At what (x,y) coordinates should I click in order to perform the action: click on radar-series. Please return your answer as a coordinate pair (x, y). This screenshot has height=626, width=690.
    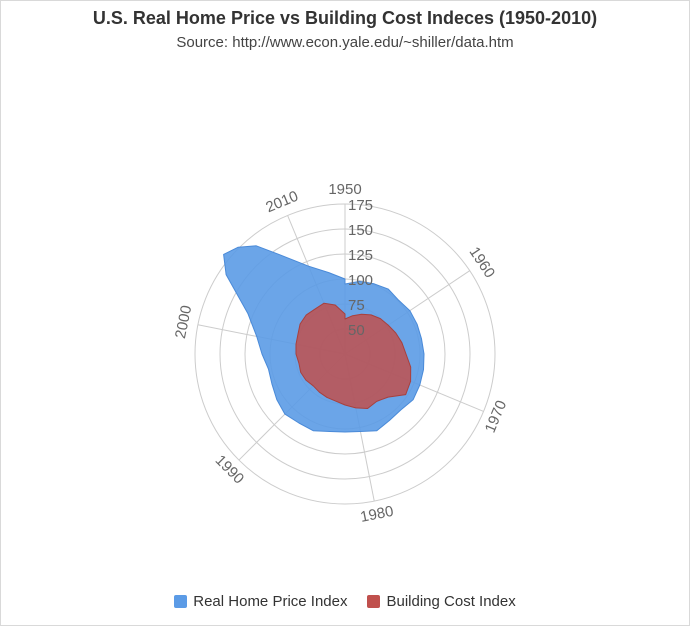
    Looking at the image, I should click on (324, 339).